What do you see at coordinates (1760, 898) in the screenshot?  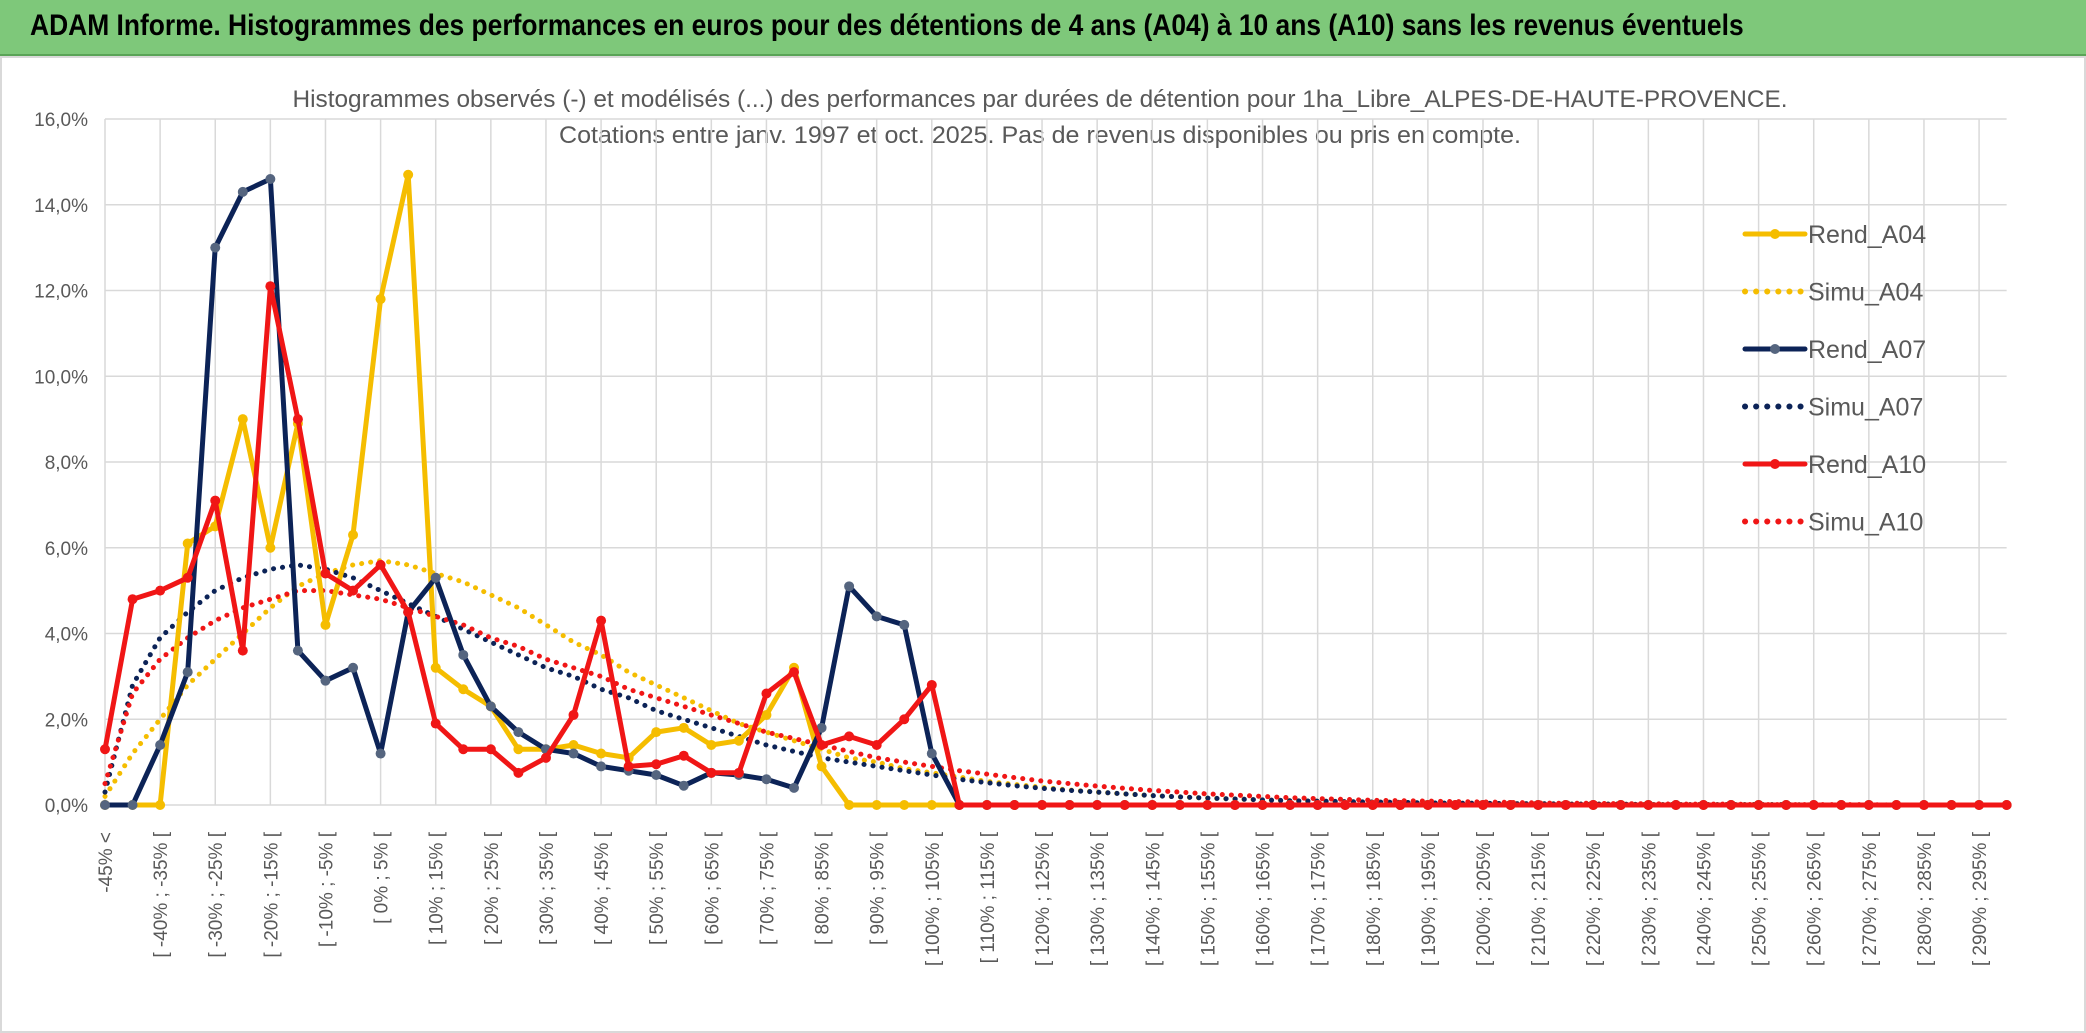 I see `x-tick-label: [ 250% ; 255% [` at bounding box center [1760, 898].